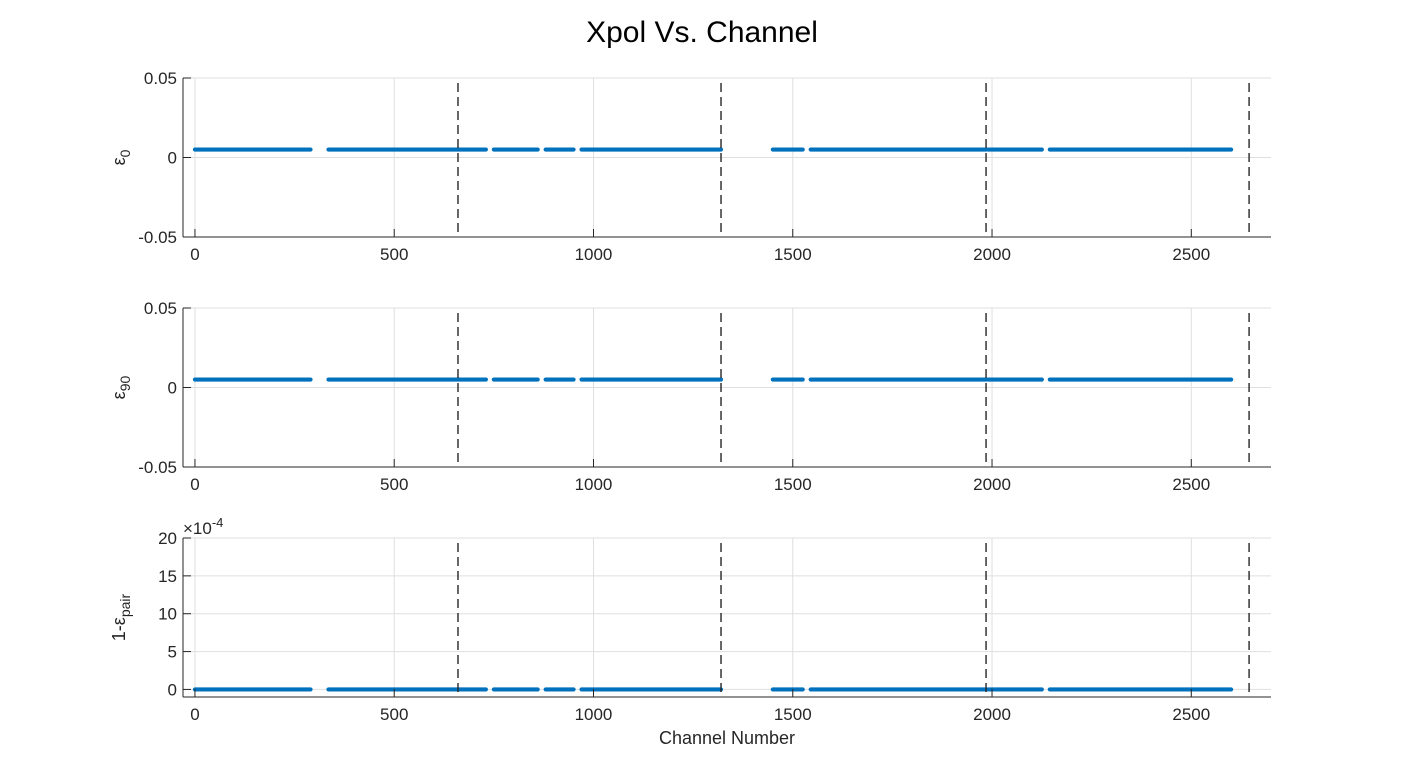  Describe the element at coordinates (121, 617) in the screenshot. I see `y-axis-label: 1-εpair` at that location.